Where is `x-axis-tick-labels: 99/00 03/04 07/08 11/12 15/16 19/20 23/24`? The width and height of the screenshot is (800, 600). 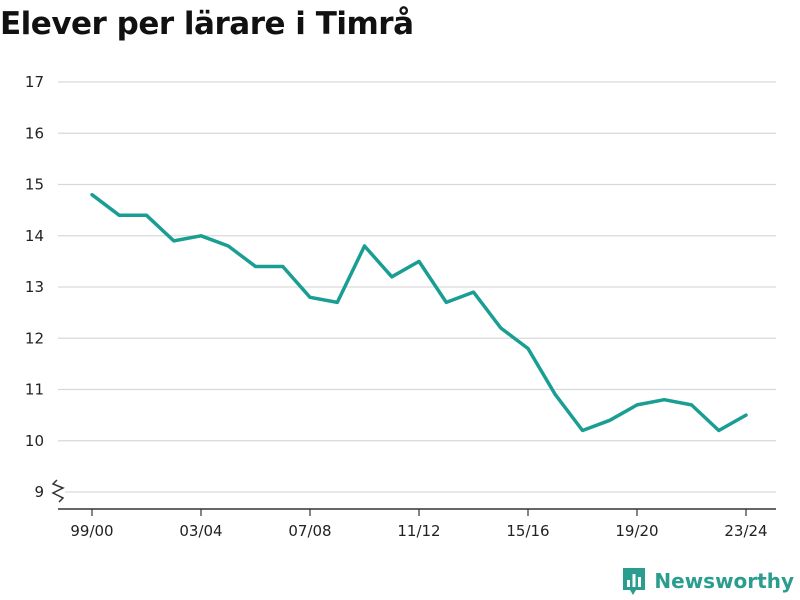 x-axis-tick-labels: 99/00 03/04 07/08 11/12 15/16 19/20 23/24 is located at coordinates (418, 531).